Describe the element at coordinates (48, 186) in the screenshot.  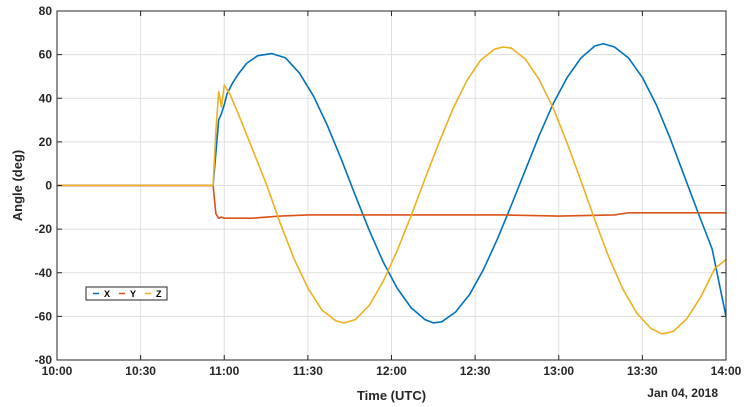
I see `y-tick-label: 0` at that location.